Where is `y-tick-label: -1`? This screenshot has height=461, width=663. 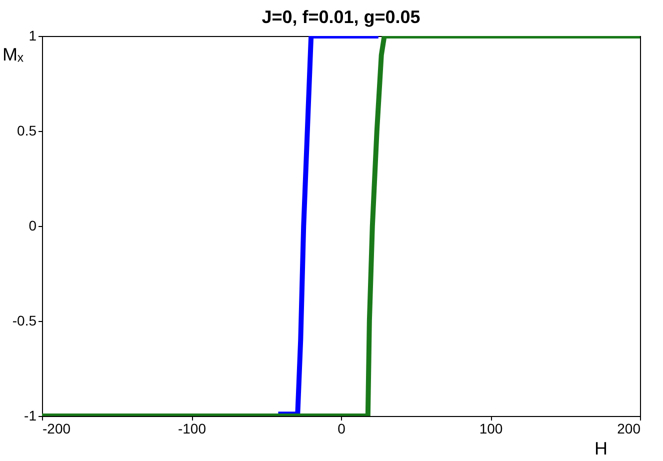 y-tick-label: -1 is located at coordinates (30, 416).